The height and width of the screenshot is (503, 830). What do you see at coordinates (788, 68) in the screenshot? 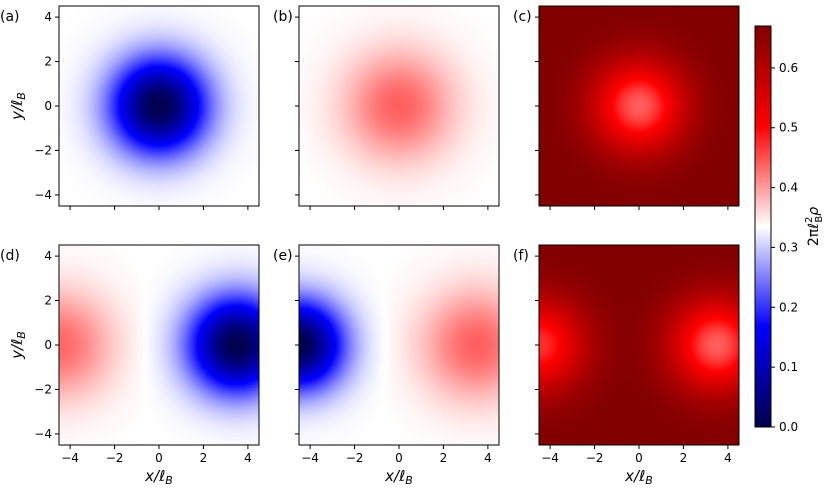
I see `colorbar-tick-label: 0.6` at bounding box center [788, 68].